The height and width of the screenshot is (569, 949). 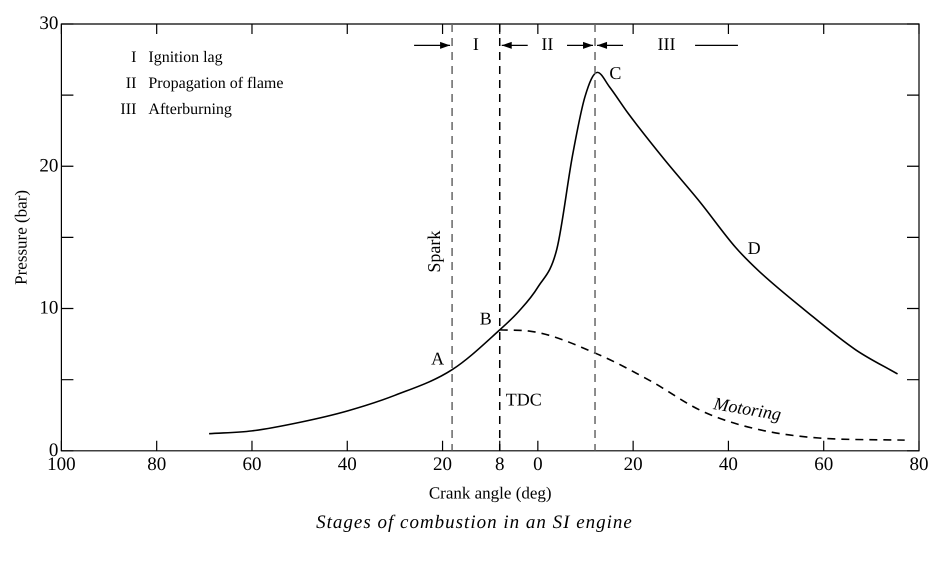 I want to click on annotation: I Ignition lag, so click(x=177, y=57).